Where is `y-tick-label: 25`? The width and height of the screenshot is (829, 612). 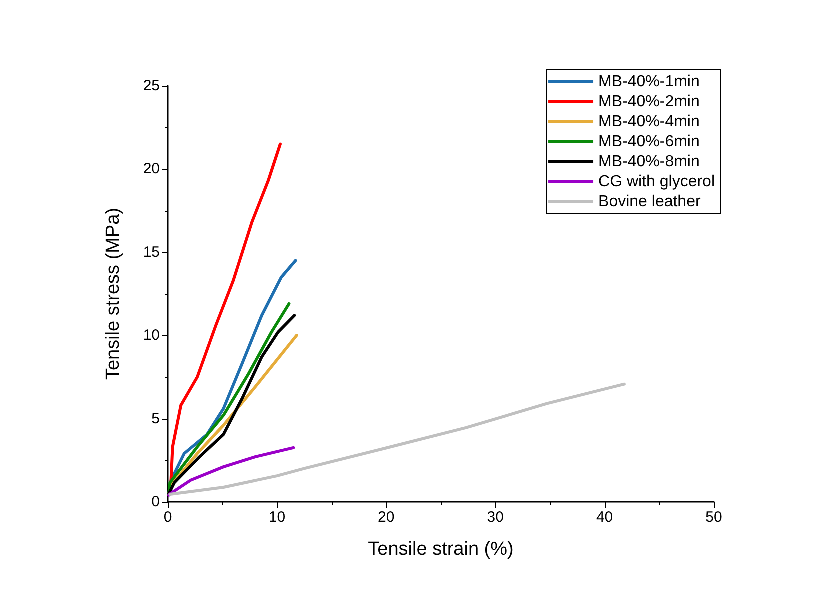
y-tick-label: 25 is located at coordinates (151, 86).